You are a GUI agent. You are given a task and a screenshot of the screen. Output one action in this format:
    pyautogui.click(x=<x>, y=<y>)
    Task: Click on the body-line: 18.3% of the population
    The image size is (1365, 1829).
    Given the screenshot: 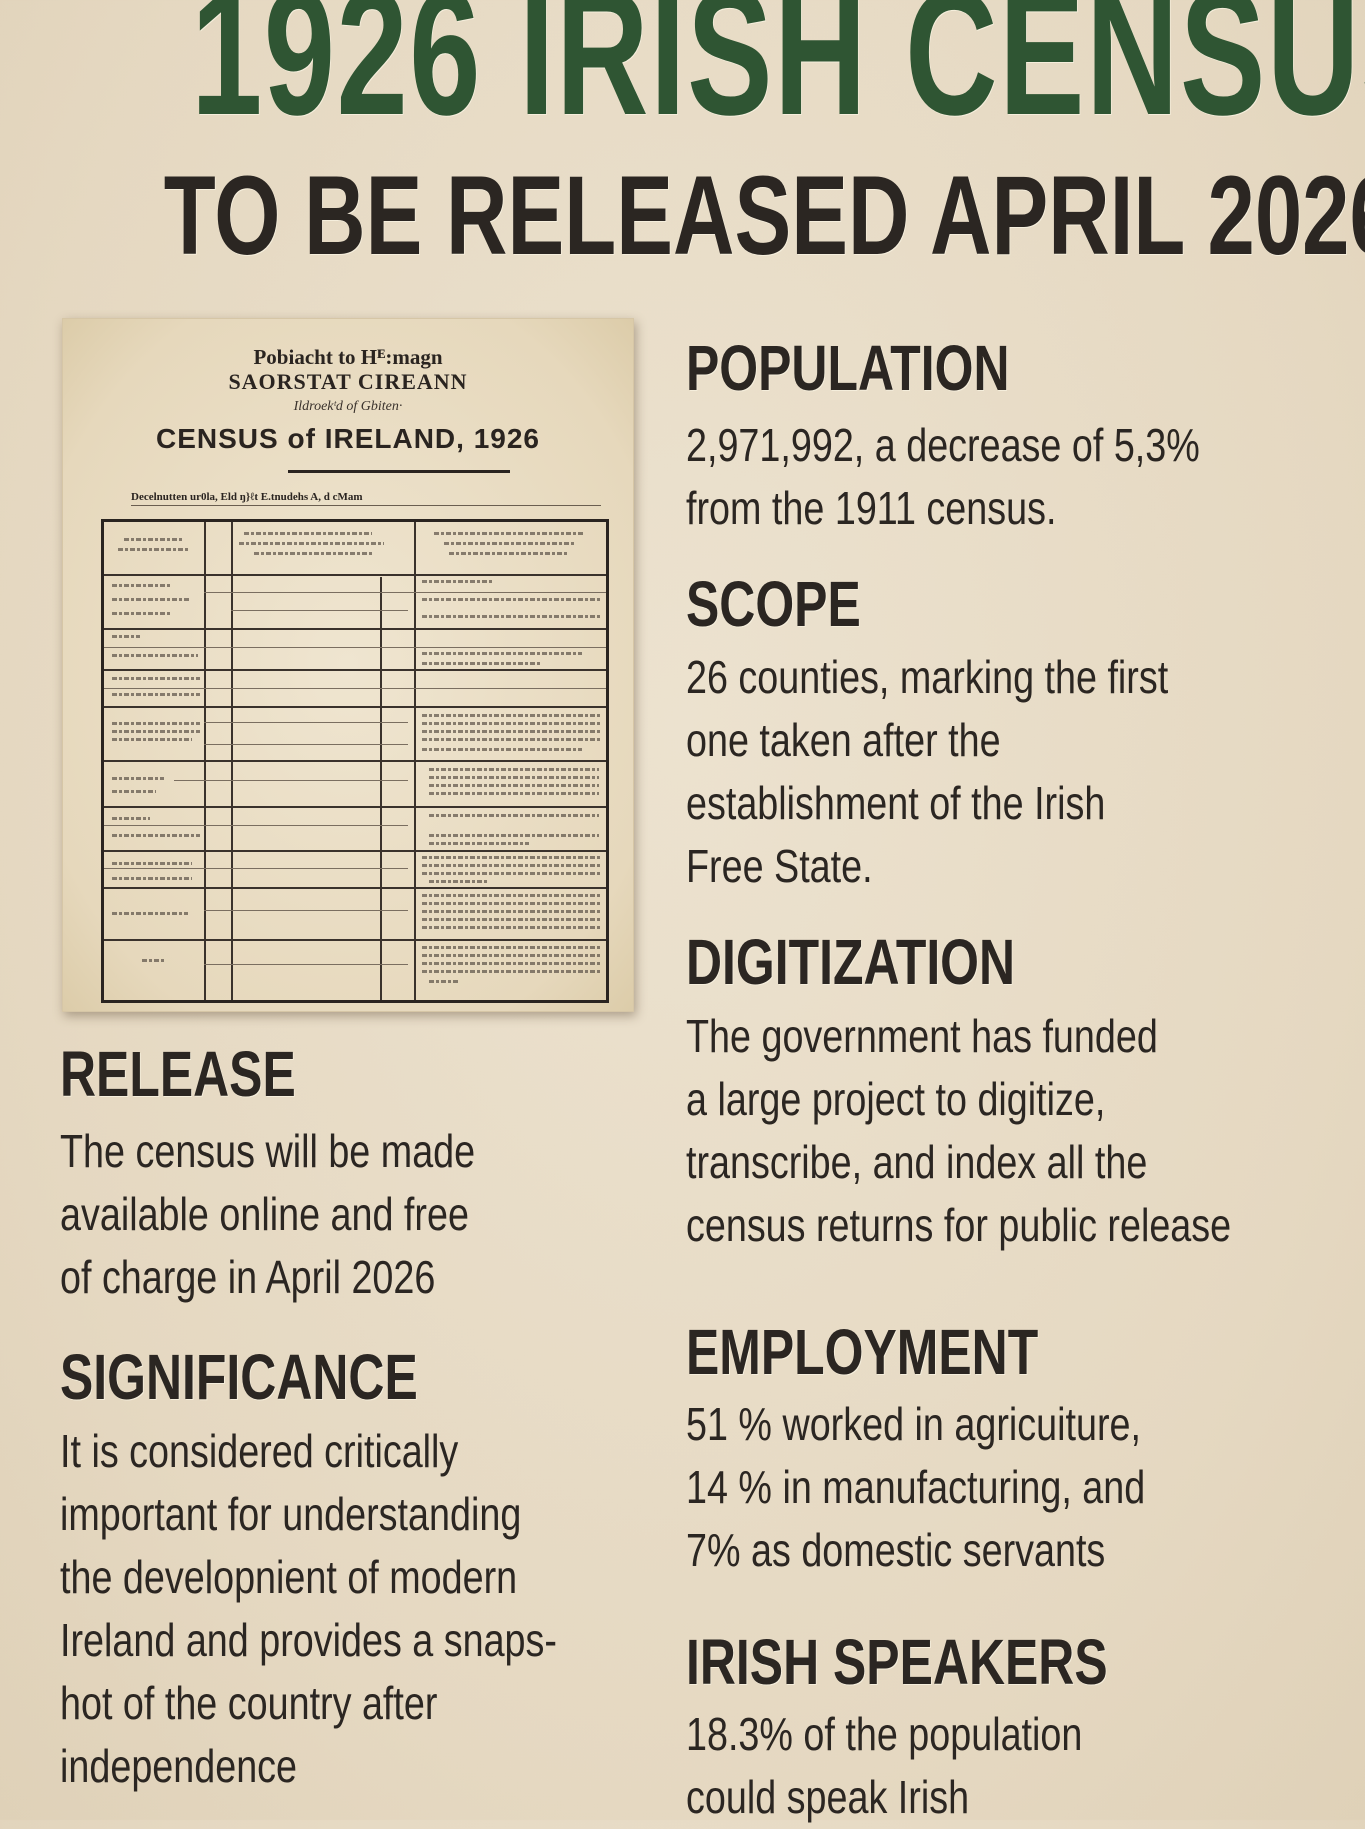 What is the action you would take?
    pyautogui.click(x=884, y=1734)
    